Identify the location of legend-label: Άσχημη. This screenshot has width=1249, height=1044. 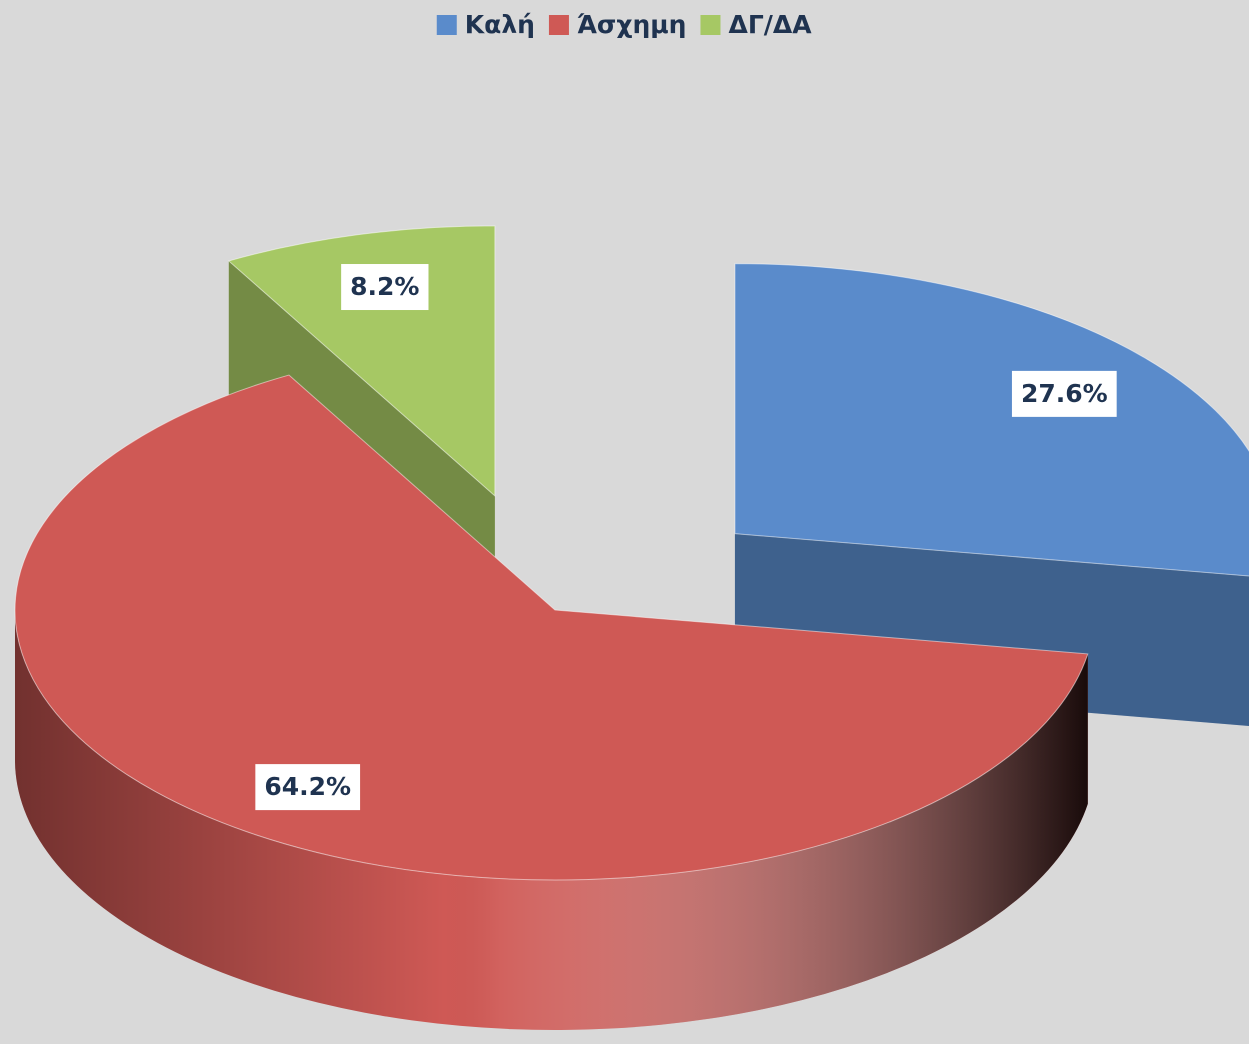
(632, 24).